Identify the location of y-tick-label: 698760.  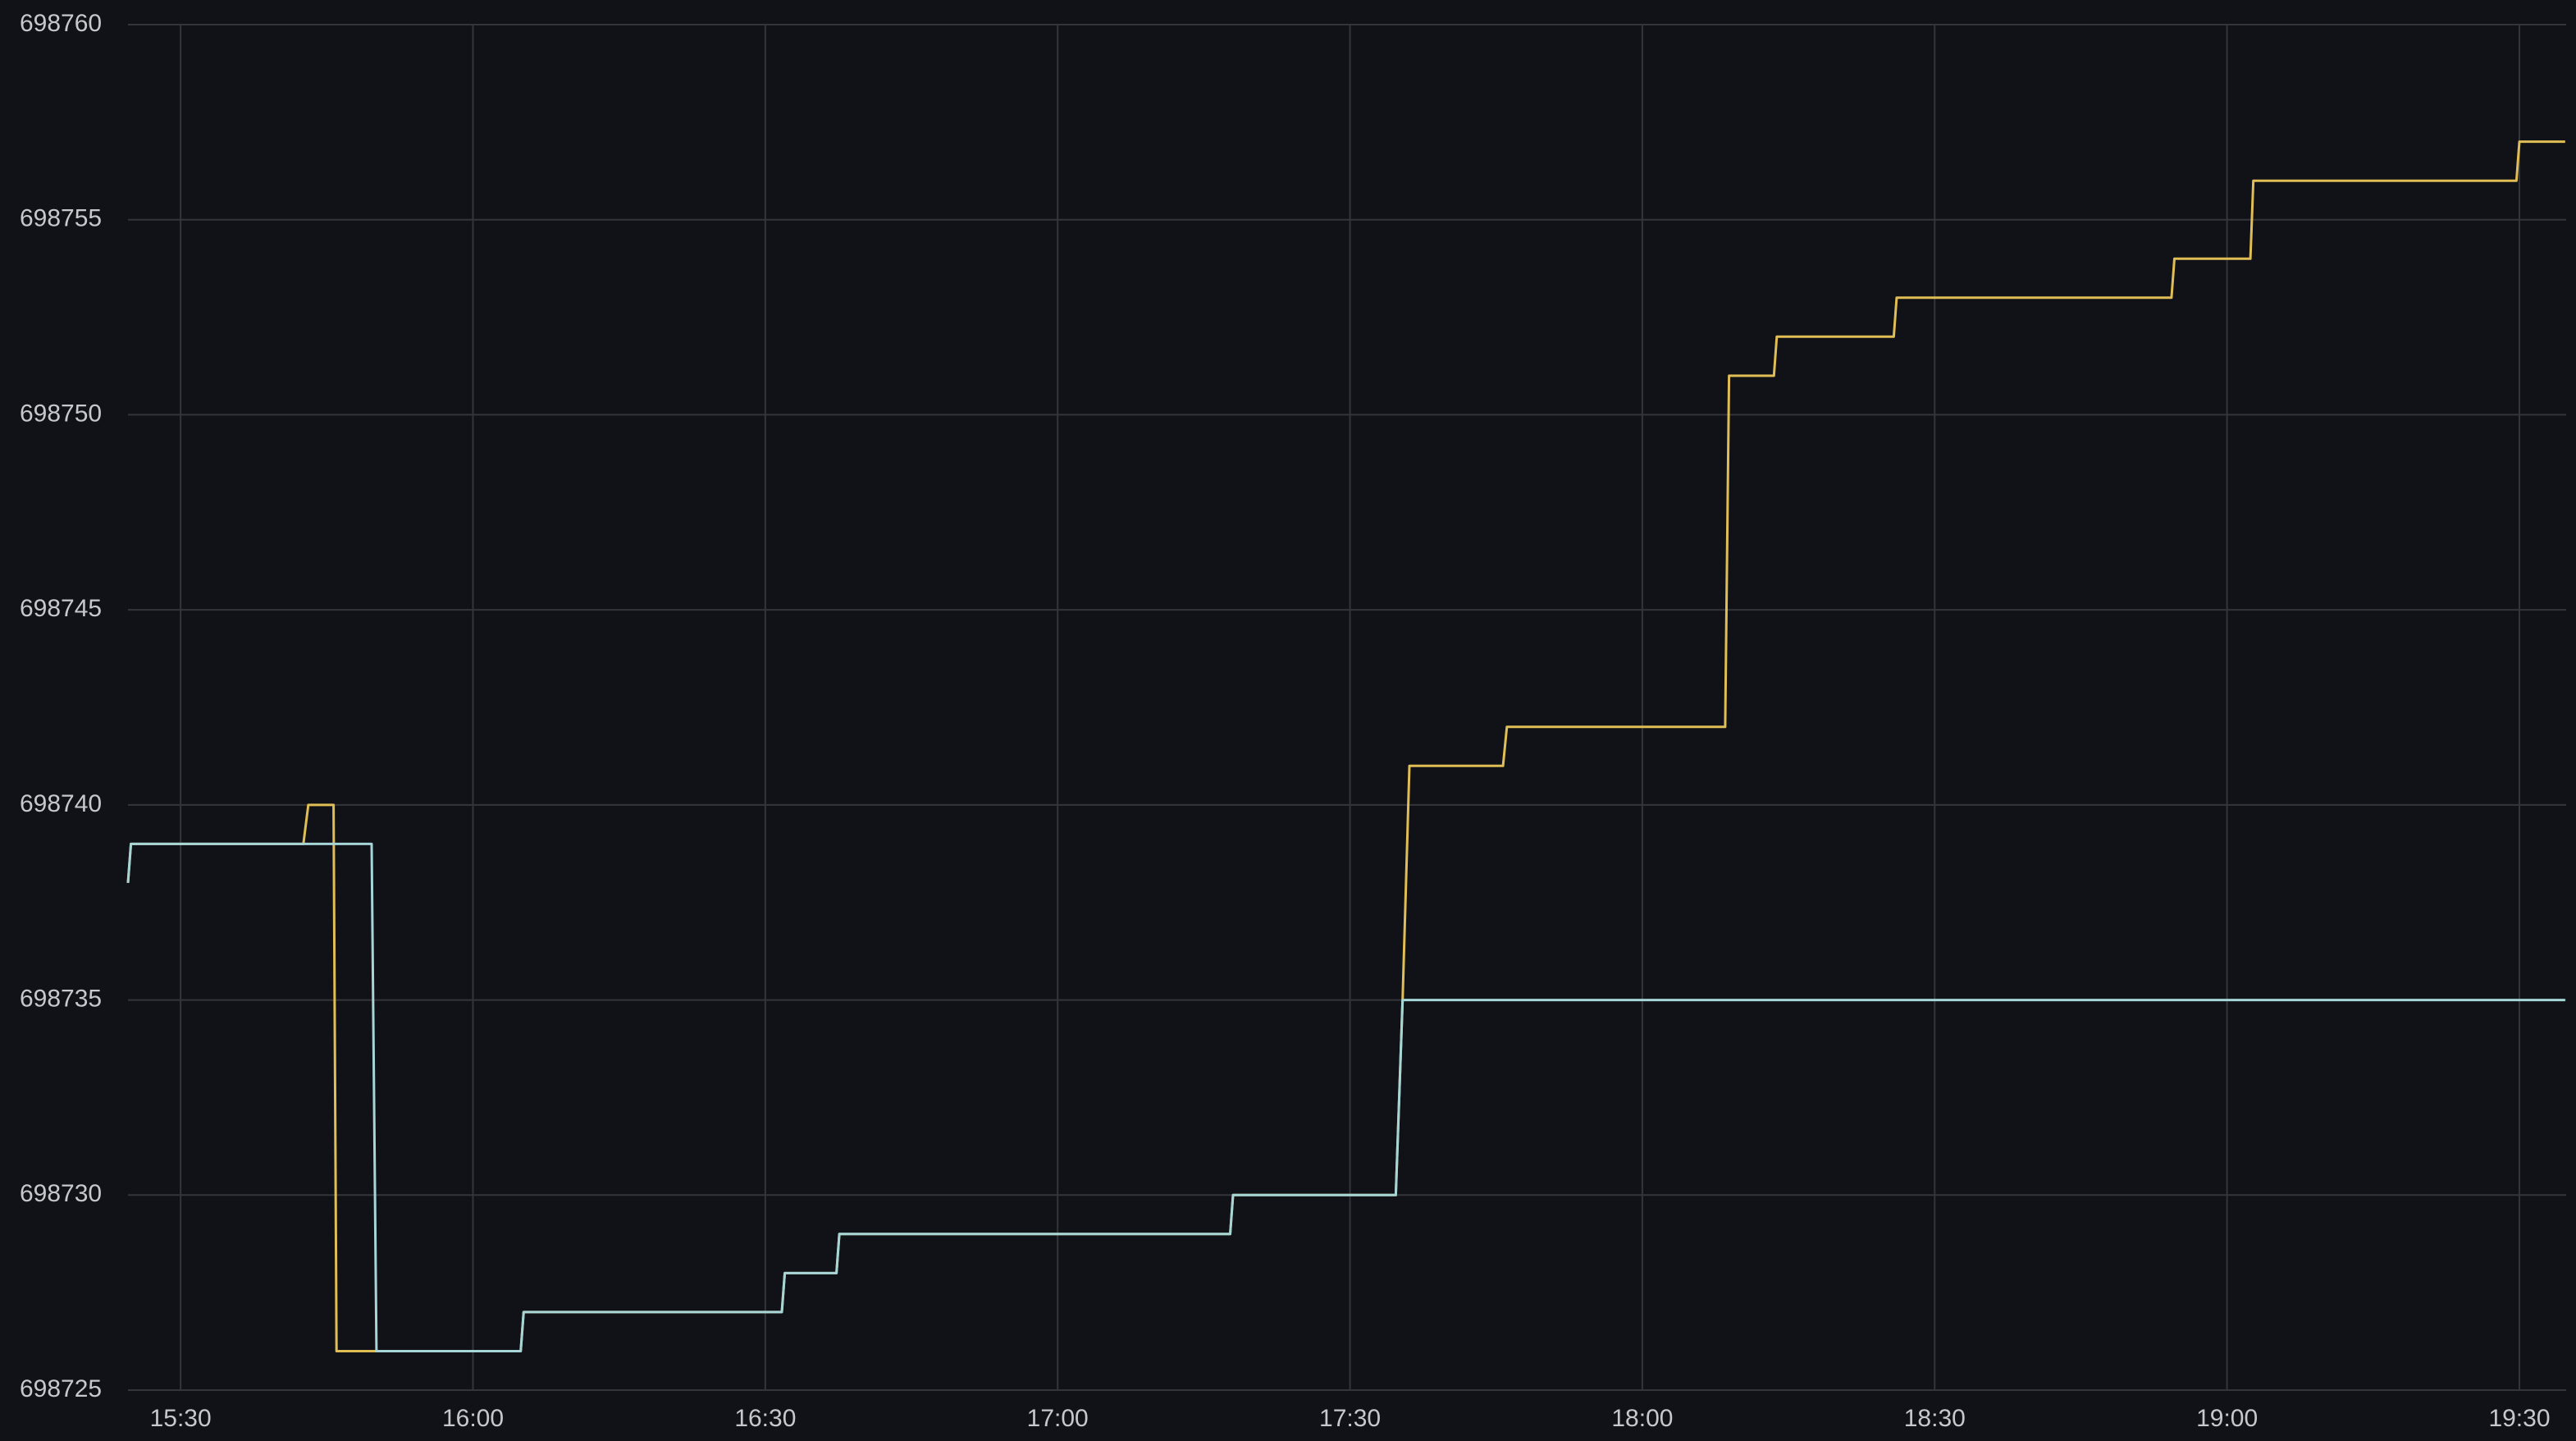
(61, 23).